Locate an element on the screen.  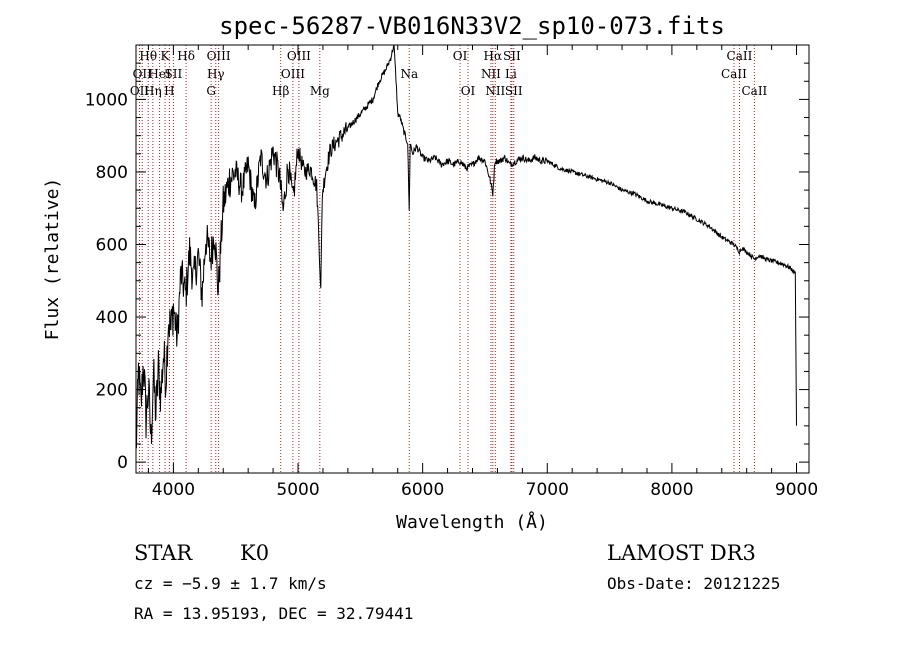
x-tick-label-7000: 7000 is located at coordinates (547, 490).